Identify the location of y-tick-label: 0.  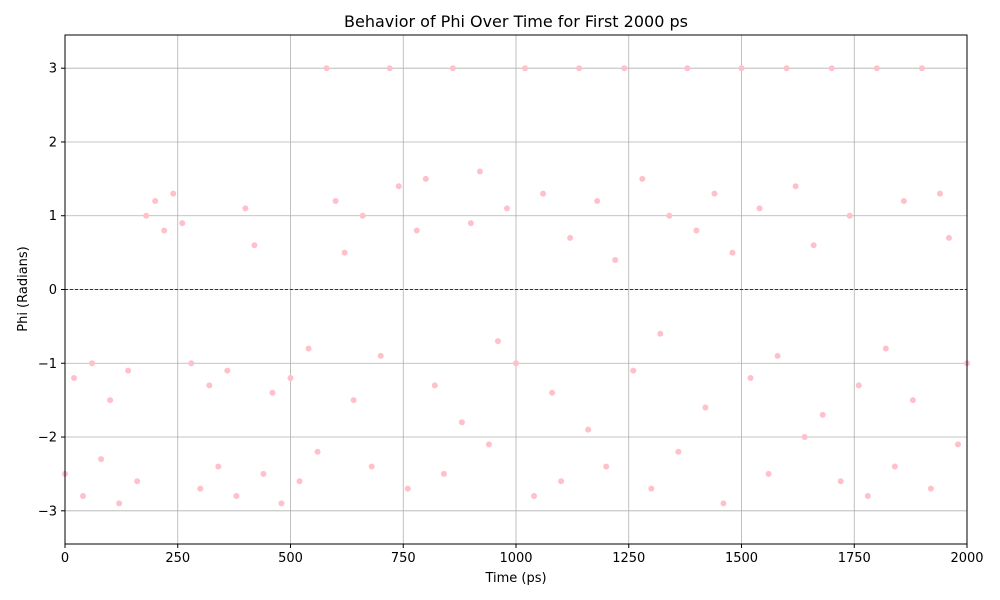
(53, 290).